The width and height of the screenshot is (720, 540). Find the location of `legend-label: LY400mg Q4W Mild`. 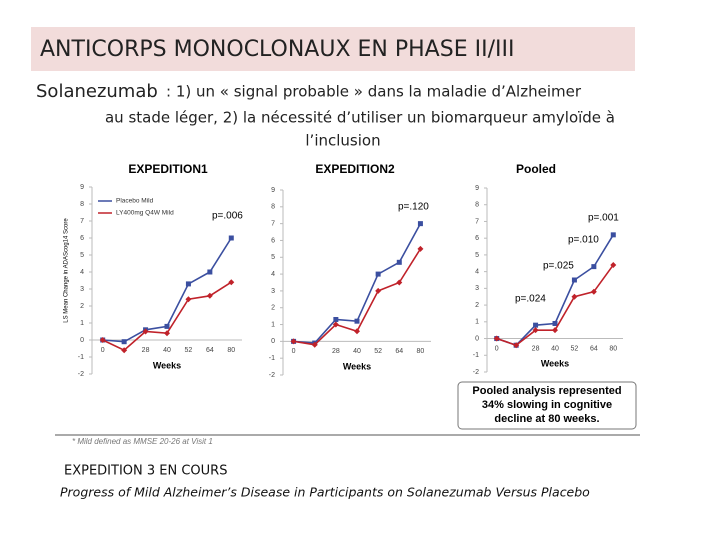

legend-label: LY400mg Q4W Mild is located at coordinates (145, 213).